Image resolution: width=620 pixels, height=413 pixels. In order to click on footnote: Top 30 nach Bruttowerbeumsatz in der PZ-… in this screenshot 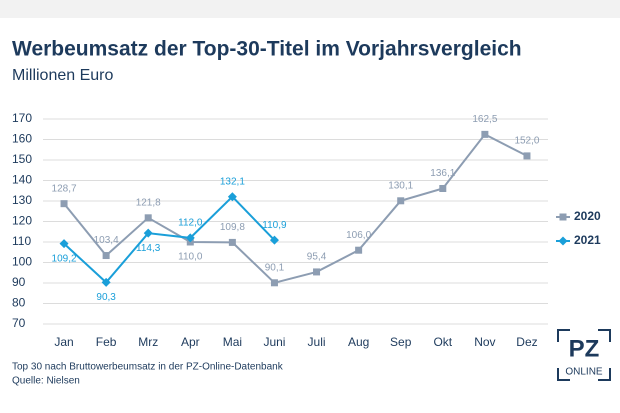, I will do `click(148, 367)`.